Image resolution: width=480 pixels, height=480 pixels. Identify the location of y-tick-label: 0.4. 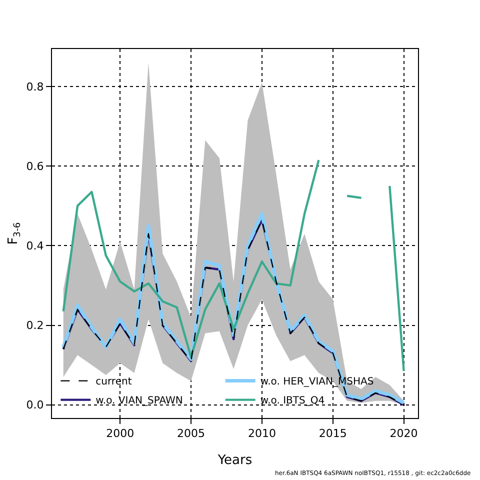
(35, 245).